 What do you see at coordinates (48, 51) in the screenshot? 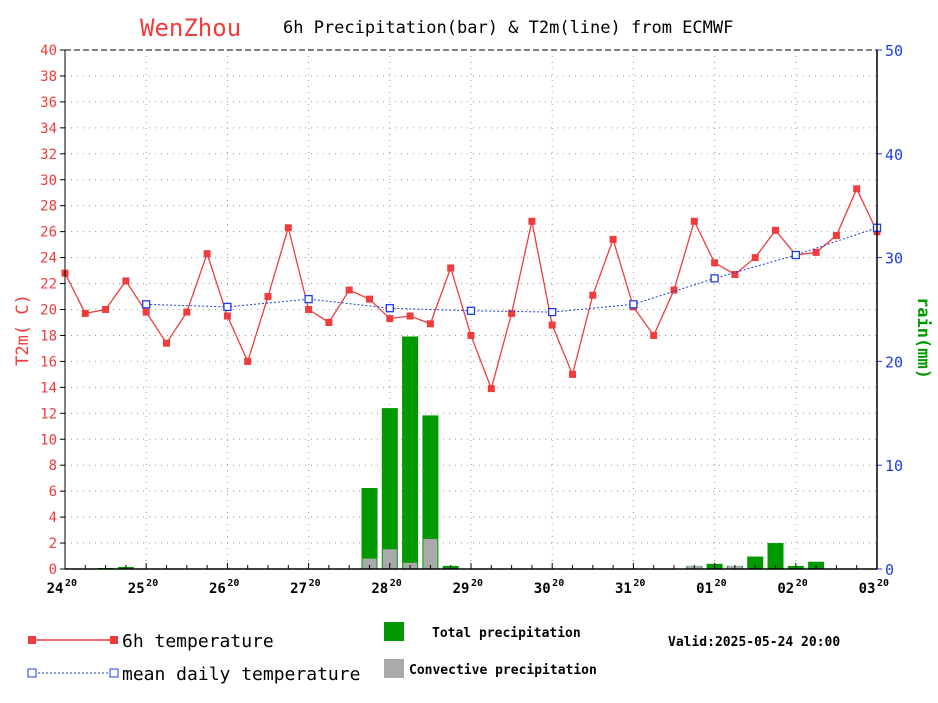
I see `left-tick-label: 40` at bounding box center [48, 51].